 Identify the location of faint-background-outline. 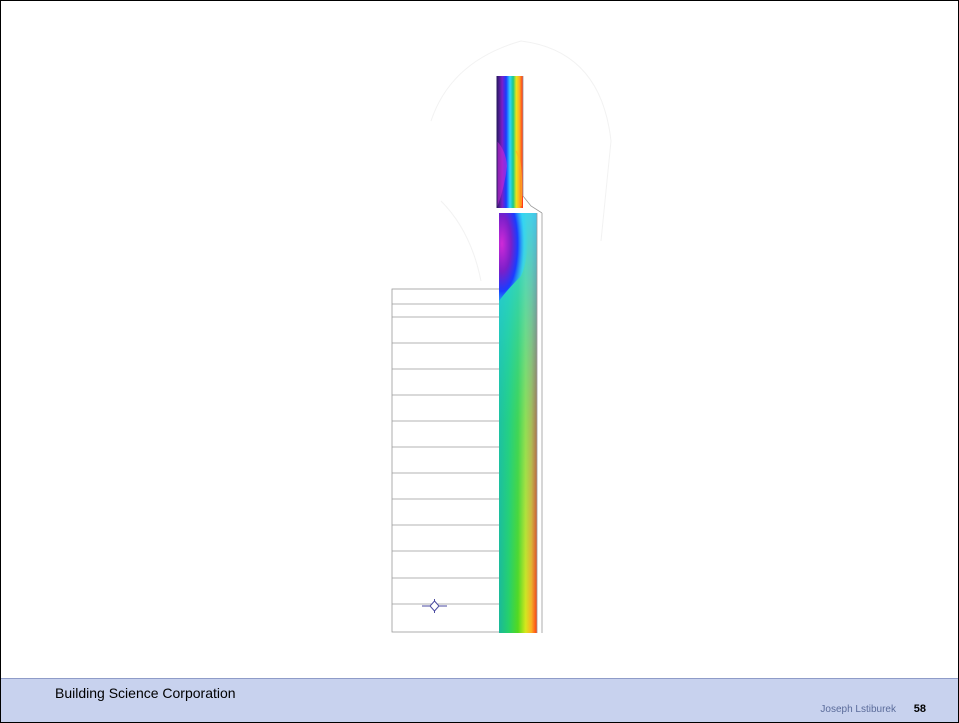
(521, 161).